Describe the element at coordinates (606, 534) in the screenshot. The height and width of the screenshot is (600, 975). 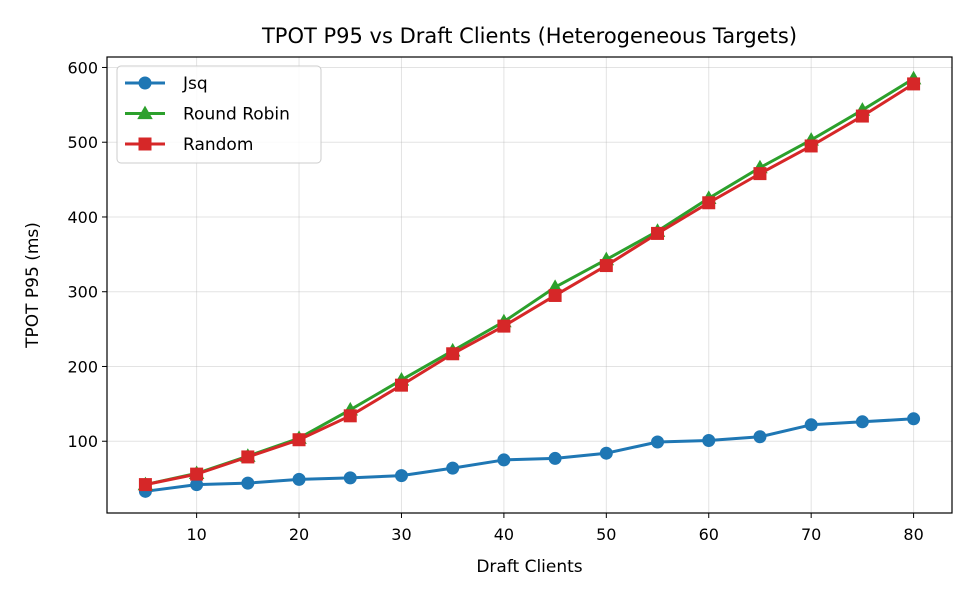
I see `x-tick-label: 50` at that location.